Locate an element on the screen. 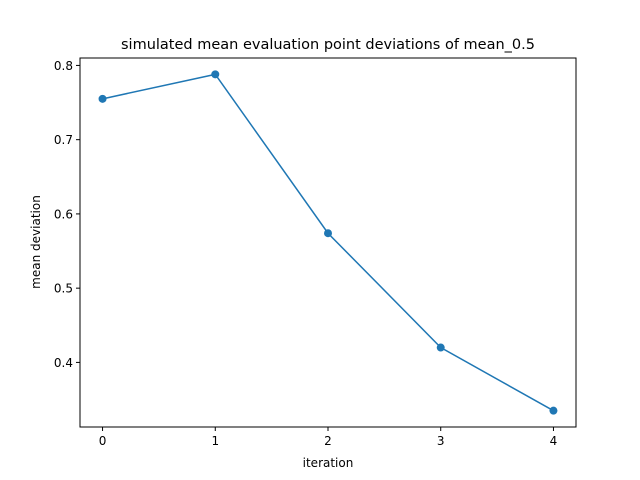  y-axis-label: mean deviation is located at coordinates (36, 242).